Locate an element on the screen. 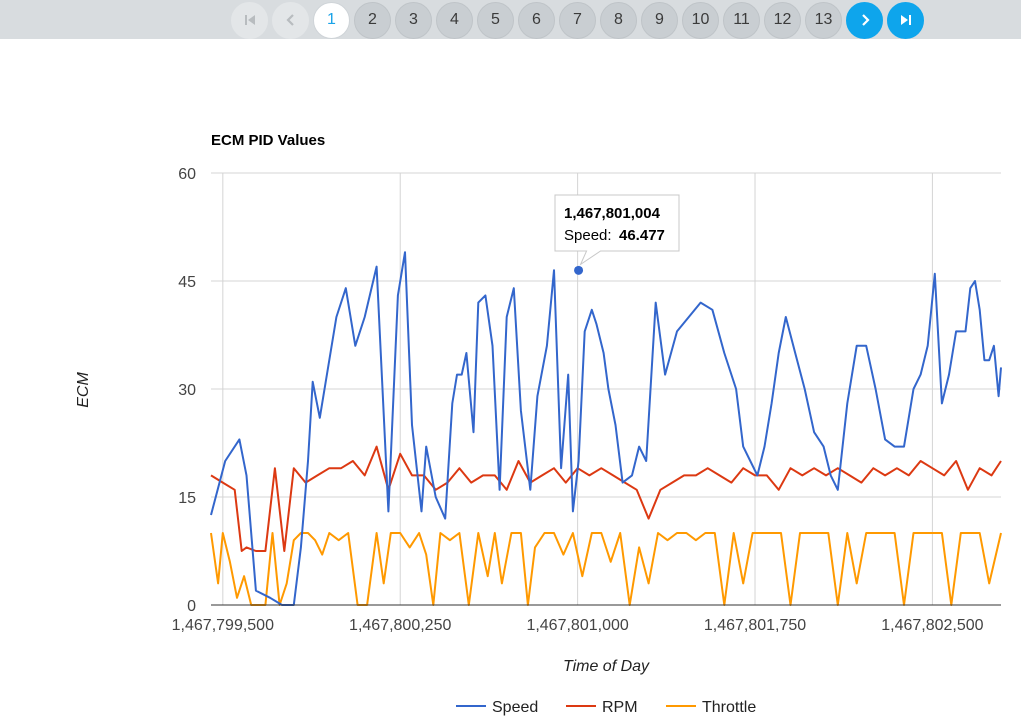 The height and width of the screenshot is (724, 1021). chevron-right-icon is located at coordinates (865, 20).